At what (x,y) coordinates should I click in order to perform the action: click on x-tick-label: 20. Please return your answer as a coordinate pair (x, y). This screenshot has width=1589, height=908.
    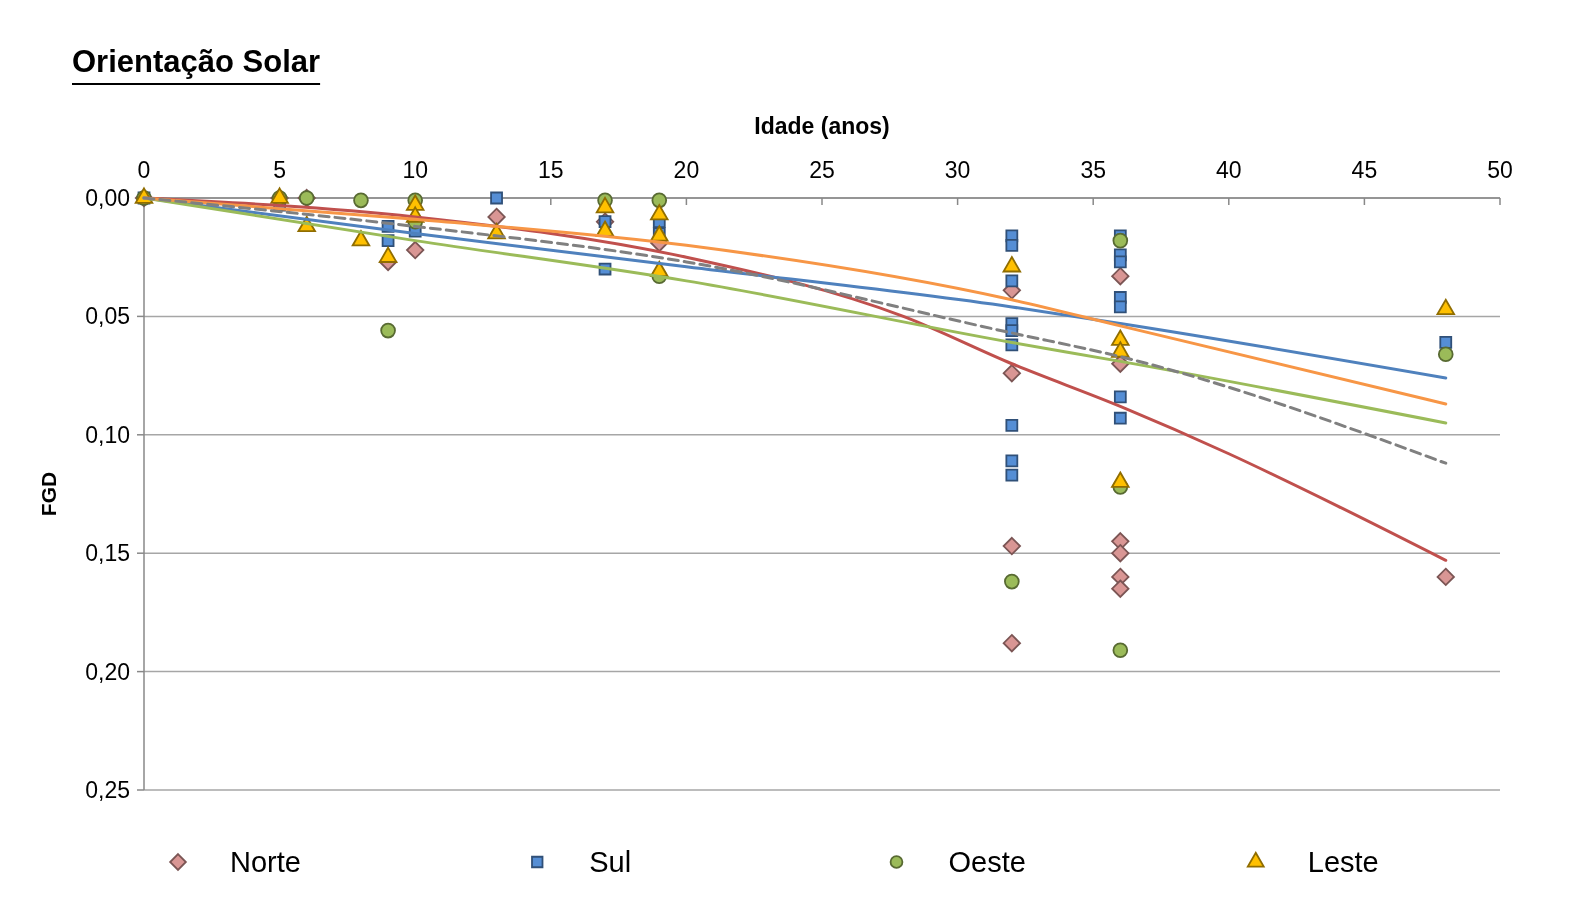
    Looking at the image, I should click on (686, 170).